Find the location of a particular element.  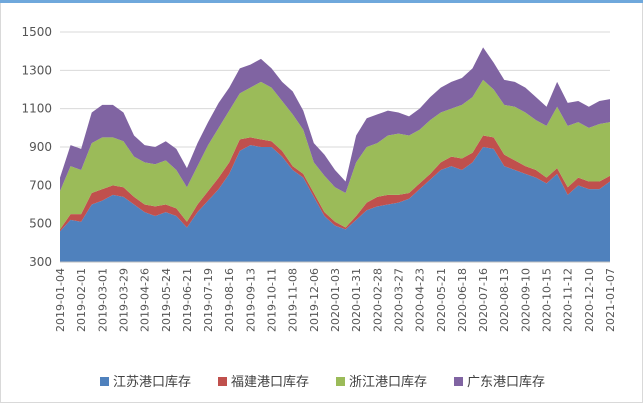

x-tick-label: 2019-03-01 is located at coordinates (102, 300).